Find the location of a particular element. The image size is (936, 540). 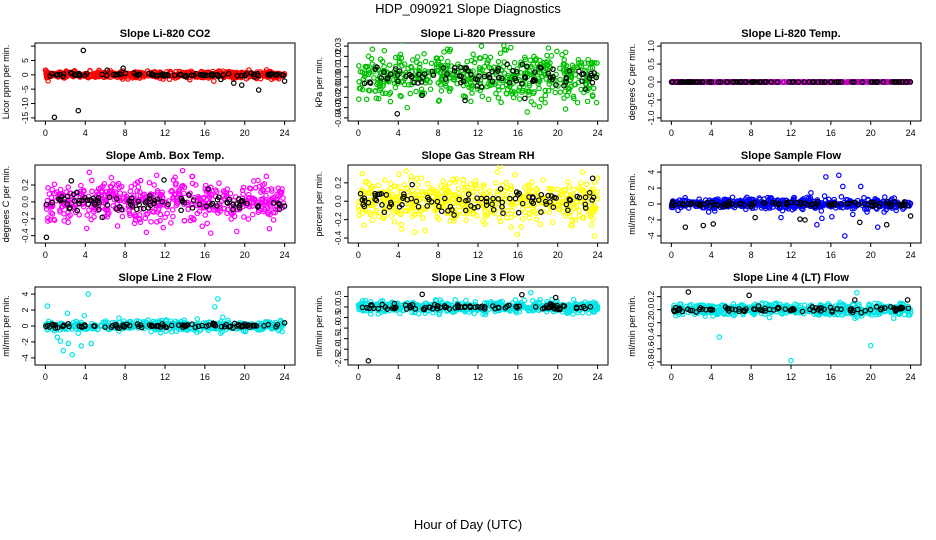

x-tick-label: 8 is located at coordinates (125, 377).